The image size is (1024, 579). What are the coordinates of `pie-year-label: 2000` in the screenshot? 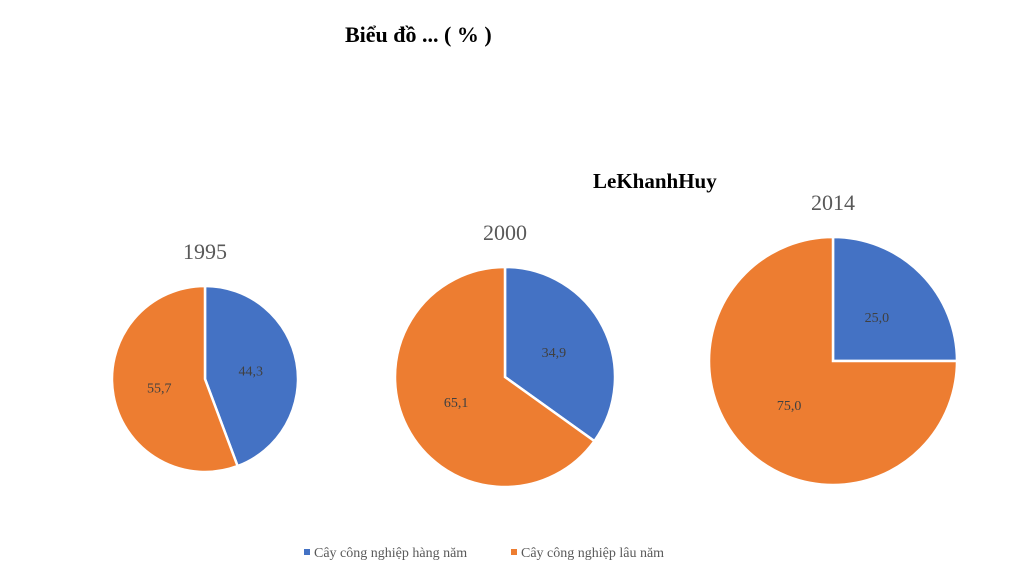 It's located at (505, 232).